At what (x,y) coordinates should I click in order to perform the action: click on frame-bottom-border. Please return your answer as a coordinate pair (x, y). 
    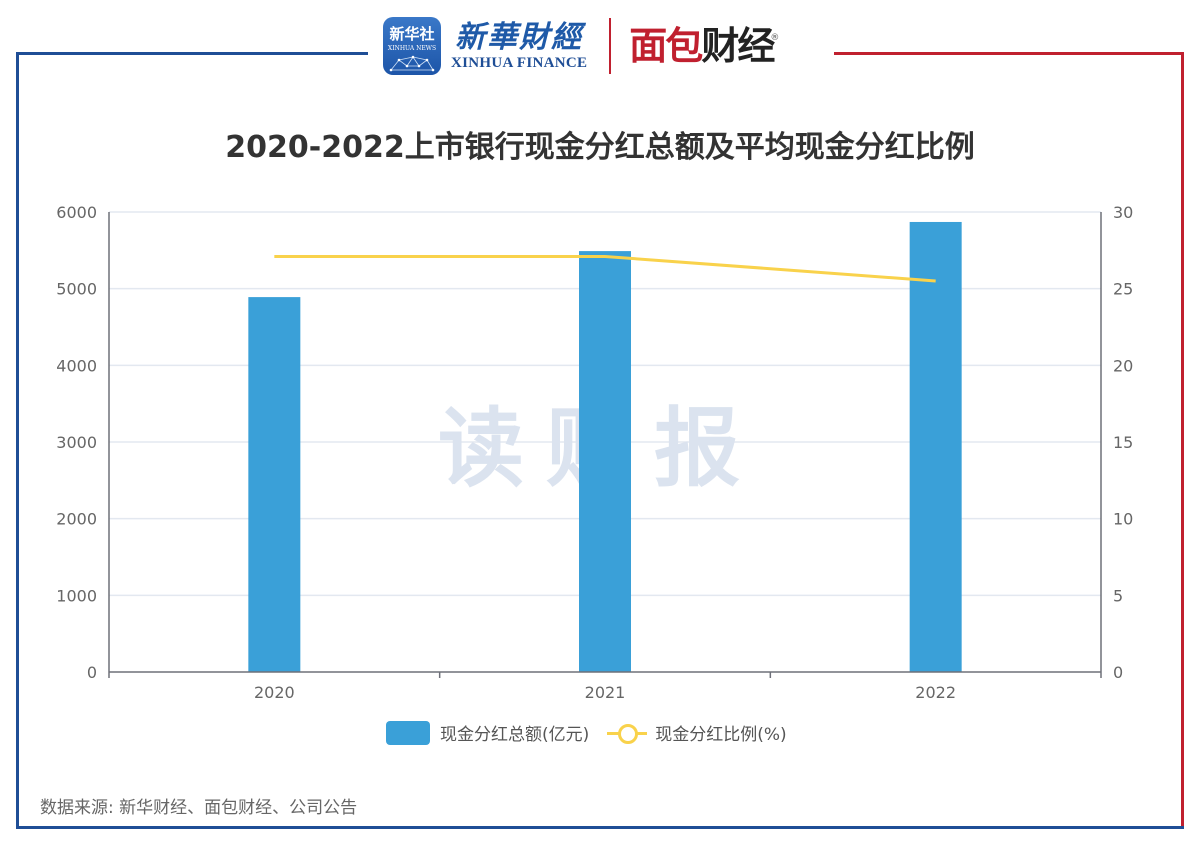
    Looking at the image, I should click on (600, 827).